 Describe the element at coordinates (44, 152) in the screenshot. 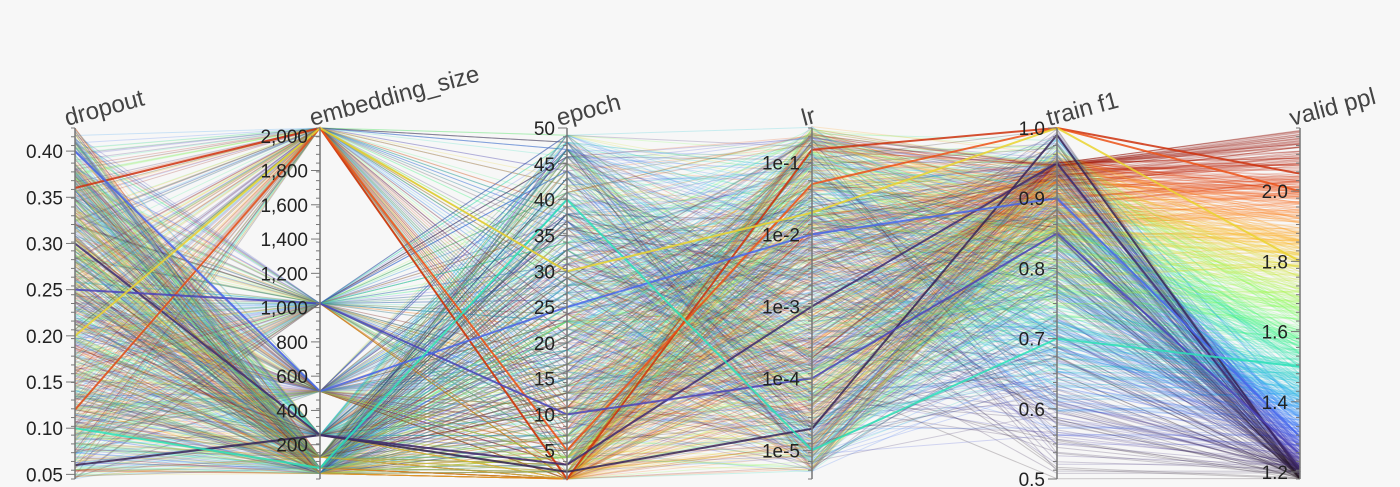

I see `tick-label: 0.40` at that location.